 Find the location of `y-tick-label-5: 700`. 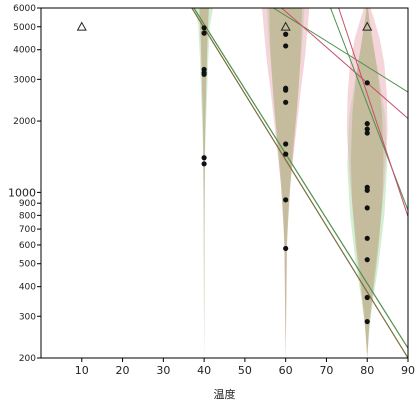

y-tick-label-5: 700 is located at coordinates (27, 230).